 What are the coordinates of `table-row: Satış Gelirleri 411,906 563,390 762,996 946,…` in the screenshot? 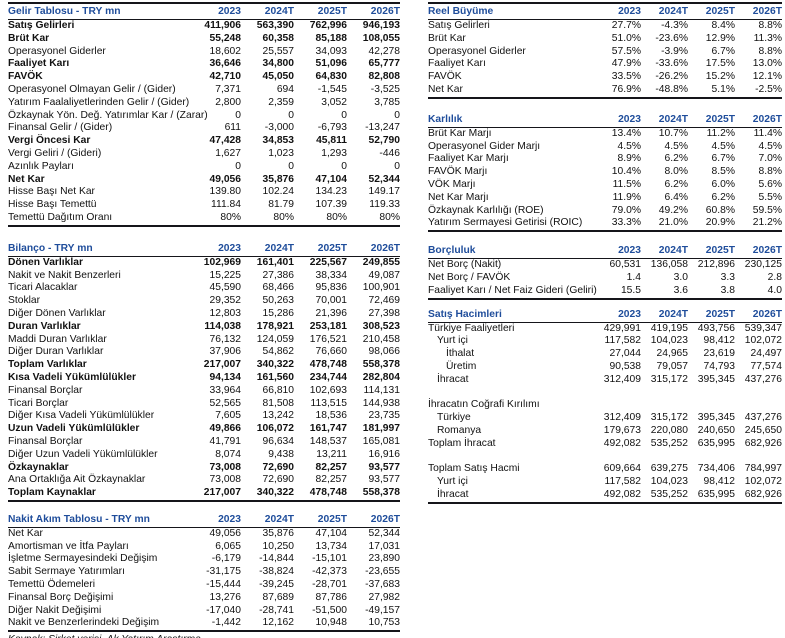 It's located at (204, 26).